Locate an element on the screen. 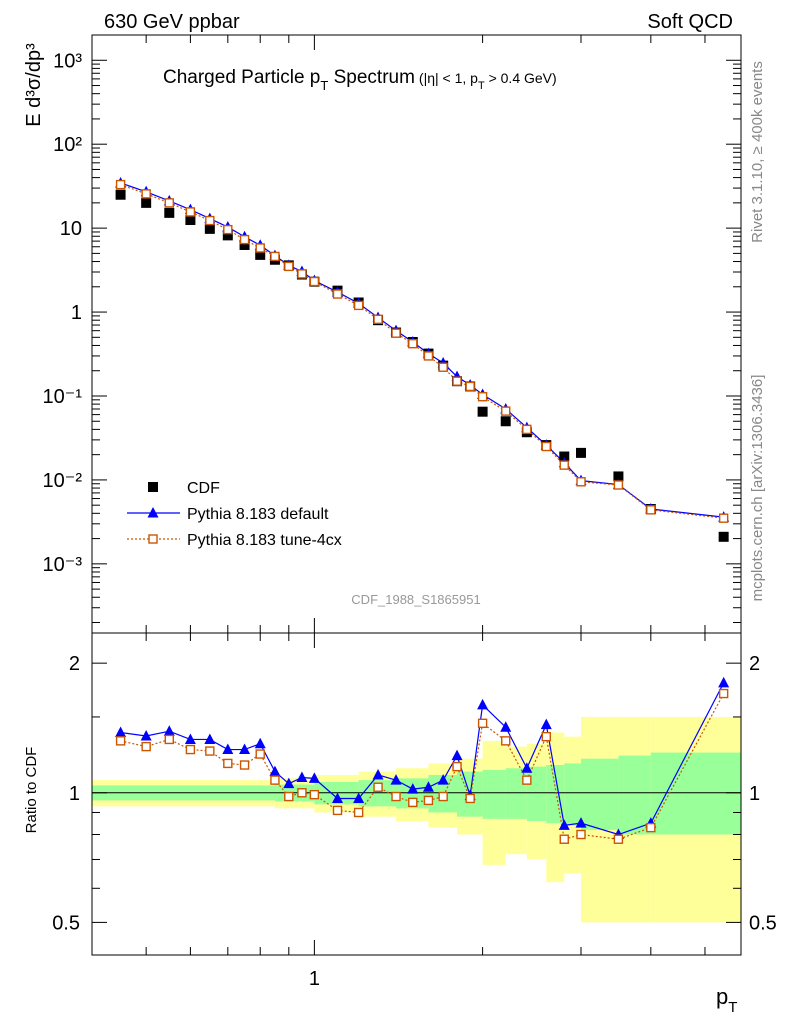 The width and height of the screenshot is (786, 1024). header-right: Soft QCD is located at coordinates (690, 22).